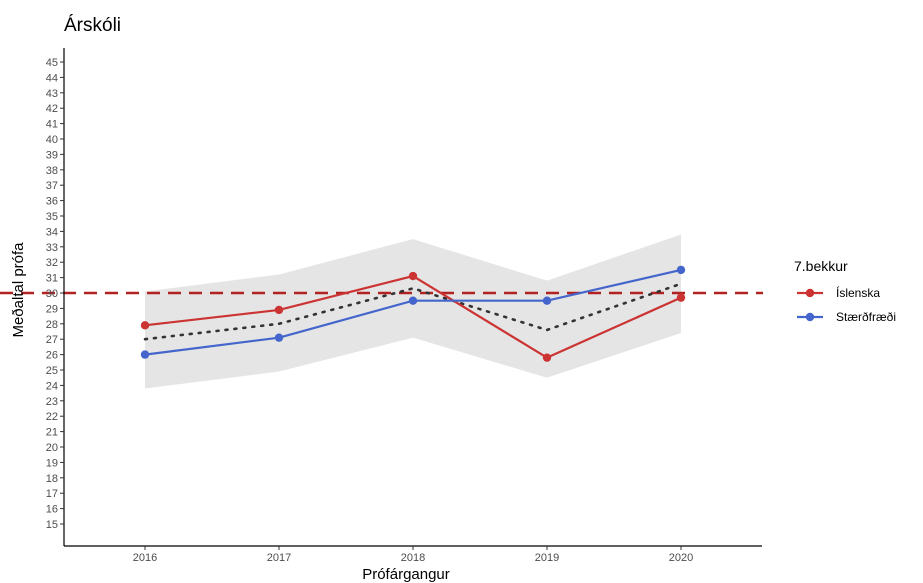  Describe the element at coordinates (52, 510) in the screenshot. I see `y-tick-label: 16` at that location.